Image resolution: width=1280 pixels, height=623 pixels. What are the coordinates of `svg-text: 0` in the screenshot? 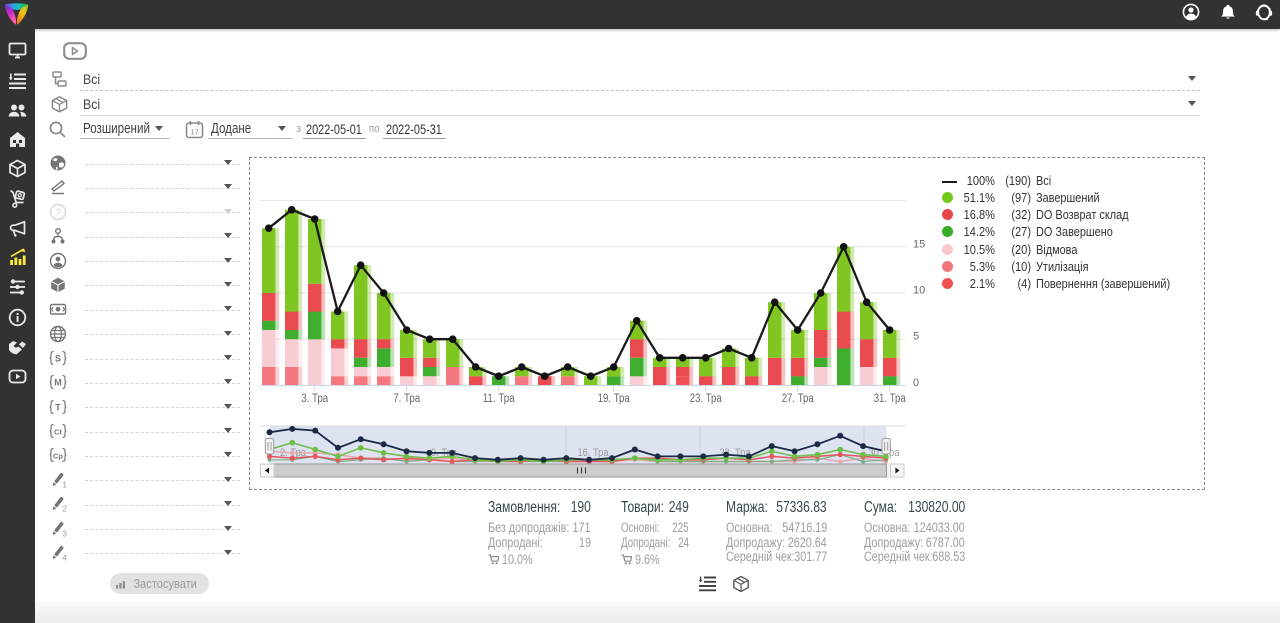 It's located at (916, 383).